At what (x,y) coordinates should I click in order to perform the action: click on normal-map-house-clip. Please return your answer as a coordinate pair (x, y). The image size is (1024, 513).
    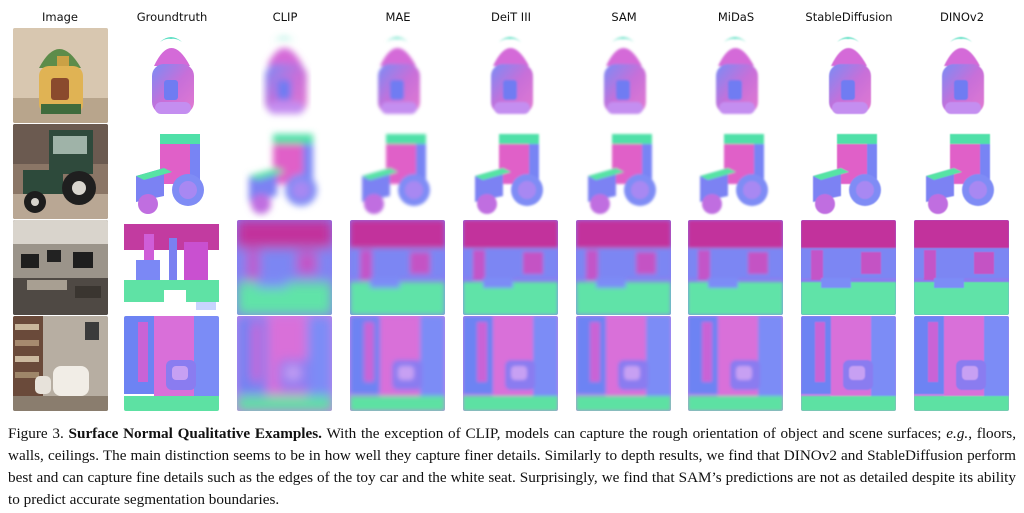
    Looking at the image, I should click on (284, 75).